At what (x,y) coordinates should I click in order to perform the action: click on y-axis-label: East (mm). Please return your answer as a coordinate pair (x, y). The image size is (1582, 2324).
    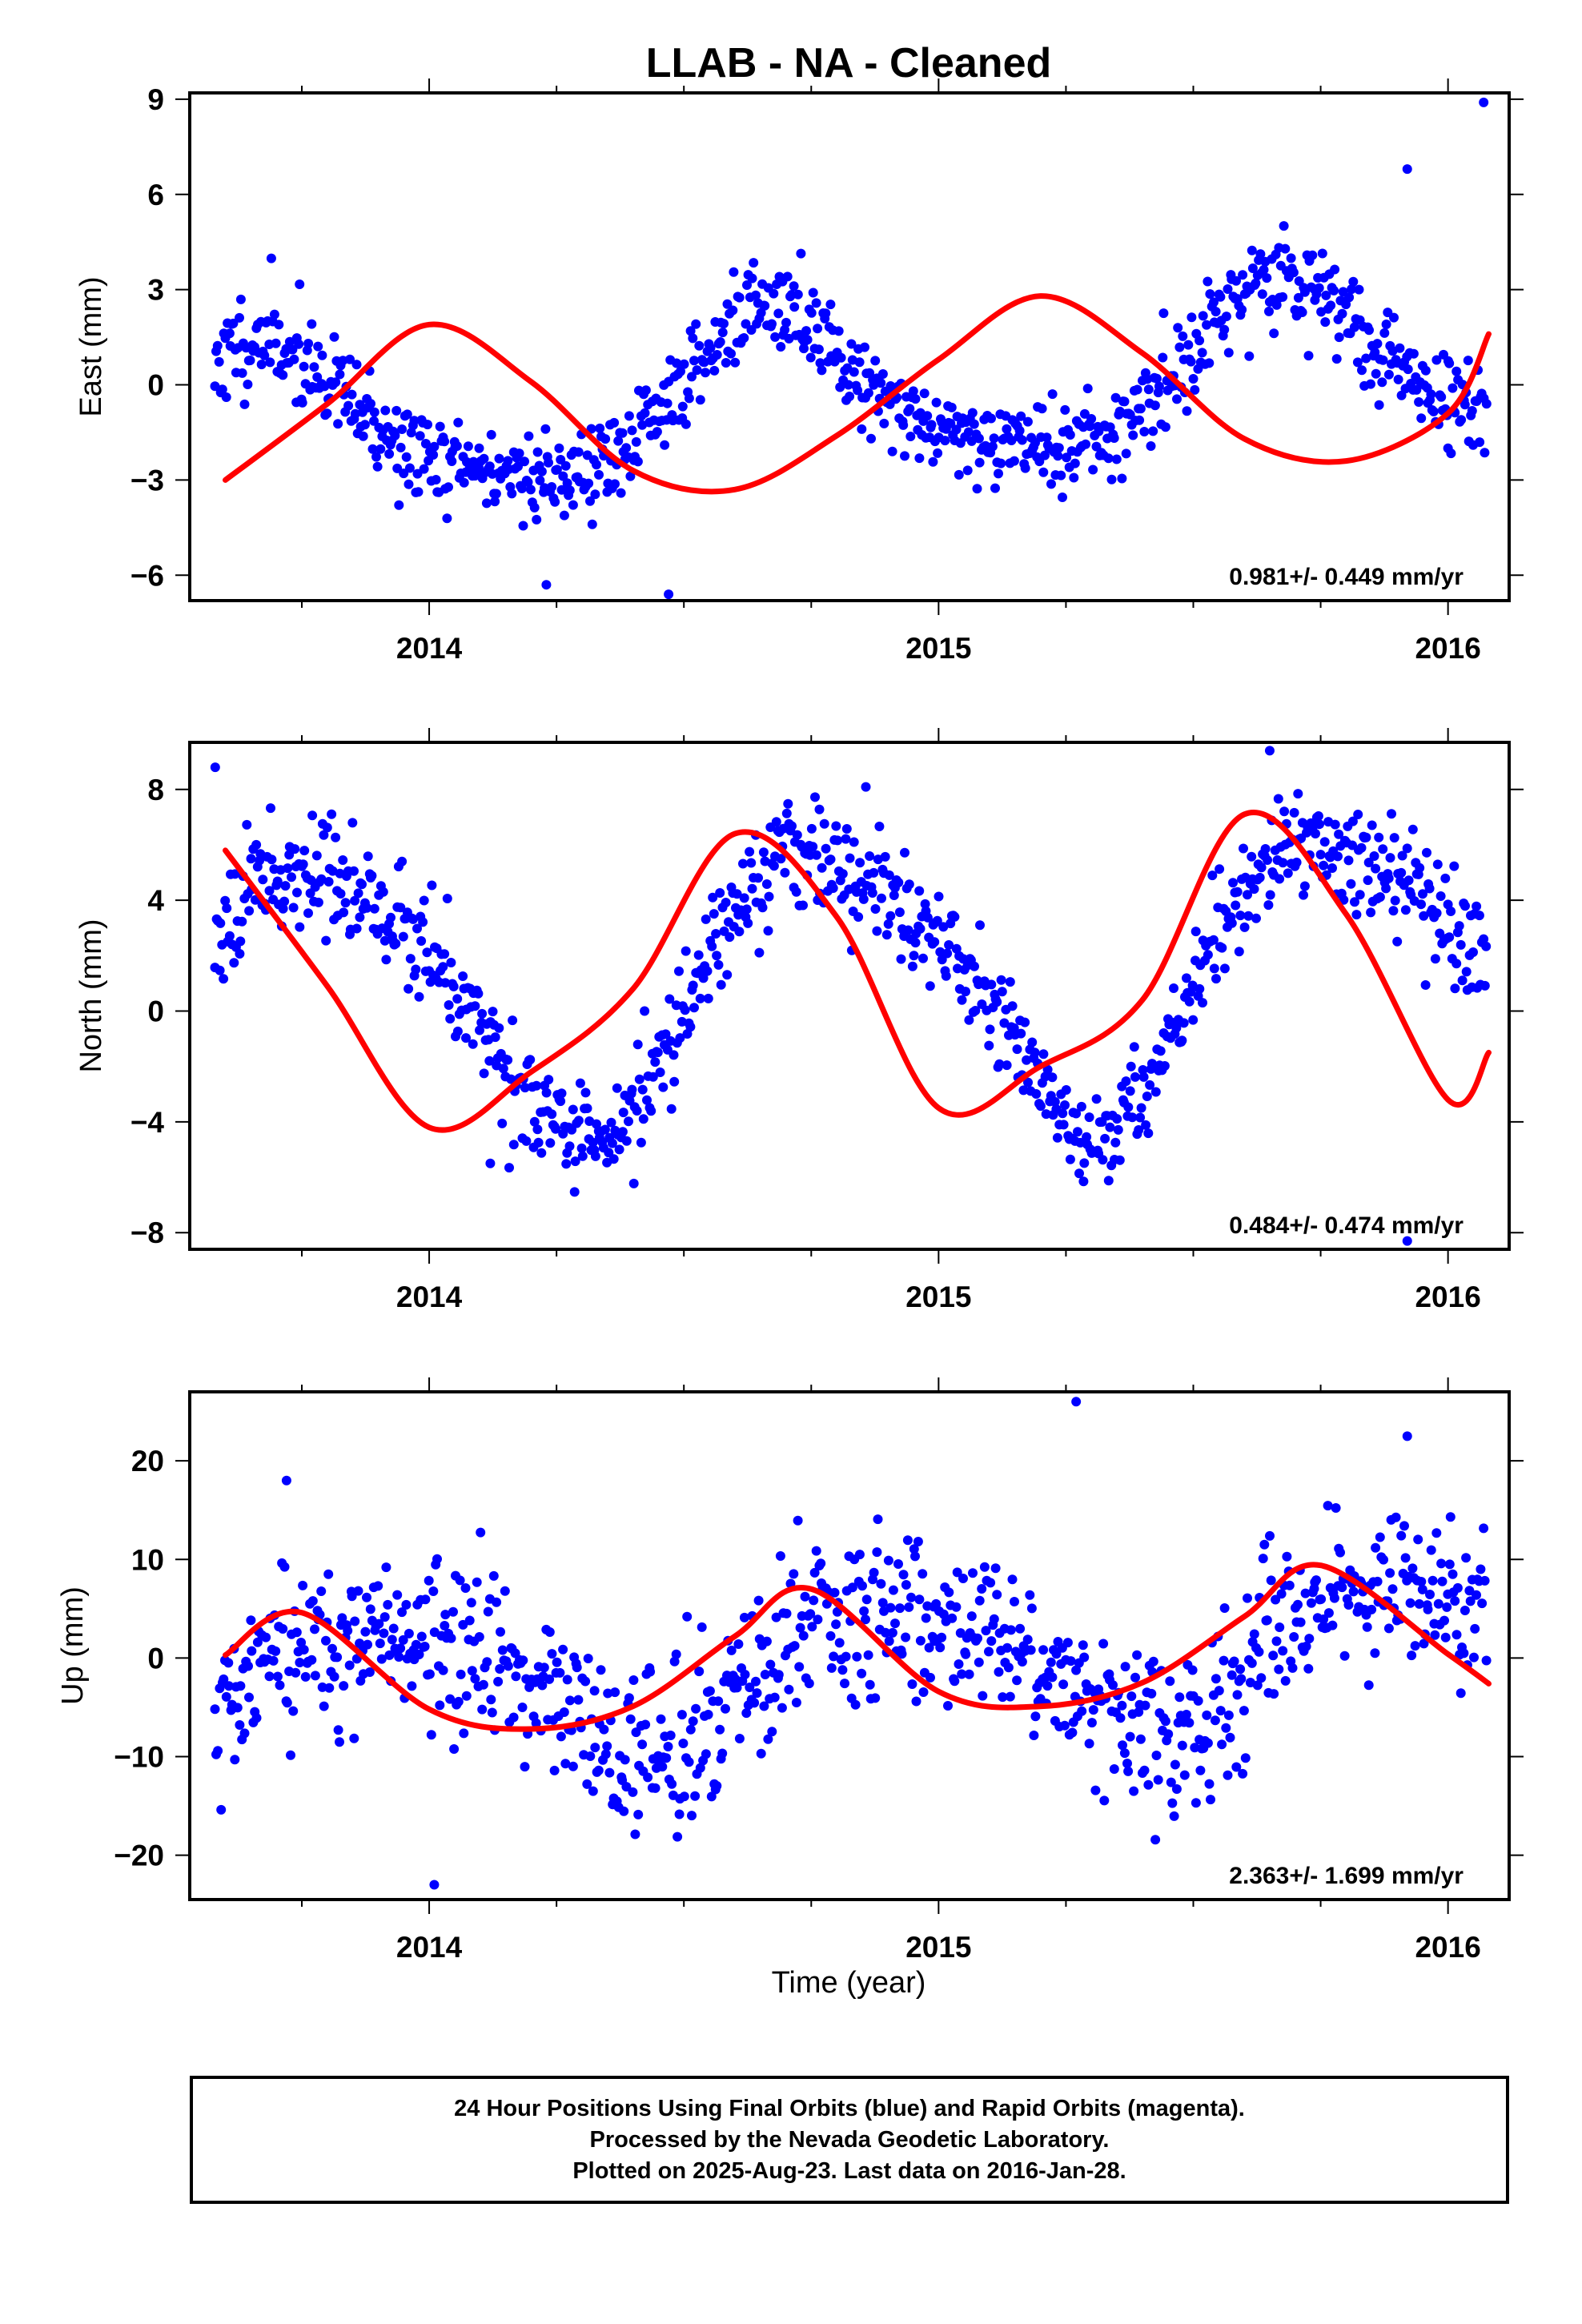
    Looking at the image, I should click on (91, 346).